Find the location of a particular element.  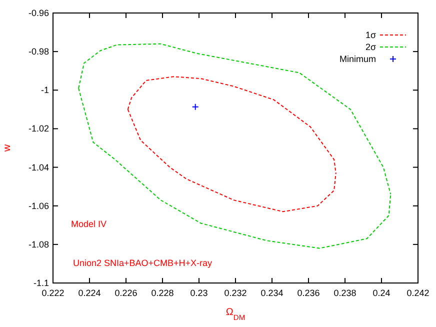

y-tick-label: -1.08 is located at coordinates (38, 244).